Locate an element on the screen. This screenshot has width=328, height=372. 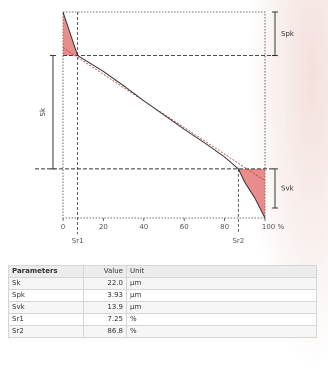
table-header-row: Parameters Value Unit is located at coordinates (162, 271).